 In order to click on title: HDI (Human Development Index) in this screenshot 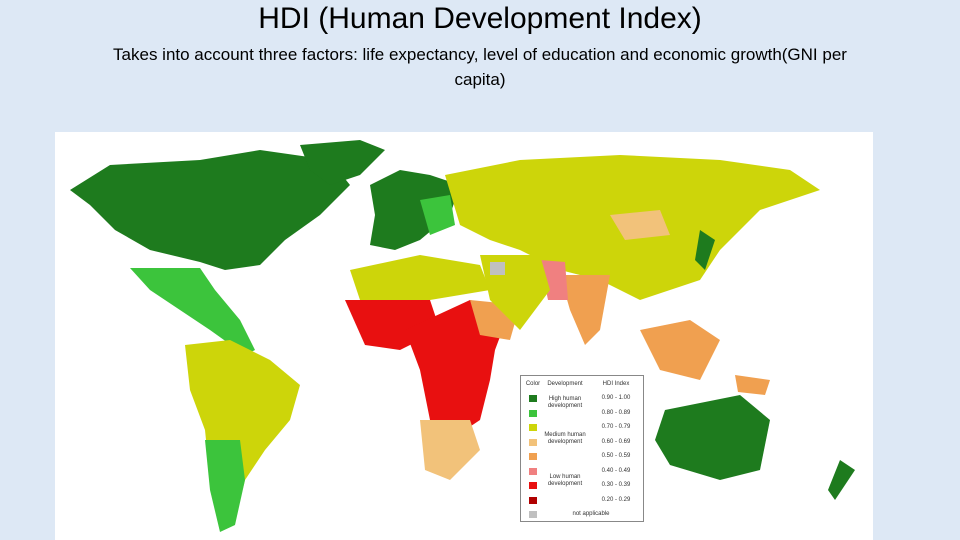, I will do `click(480, 18)`.